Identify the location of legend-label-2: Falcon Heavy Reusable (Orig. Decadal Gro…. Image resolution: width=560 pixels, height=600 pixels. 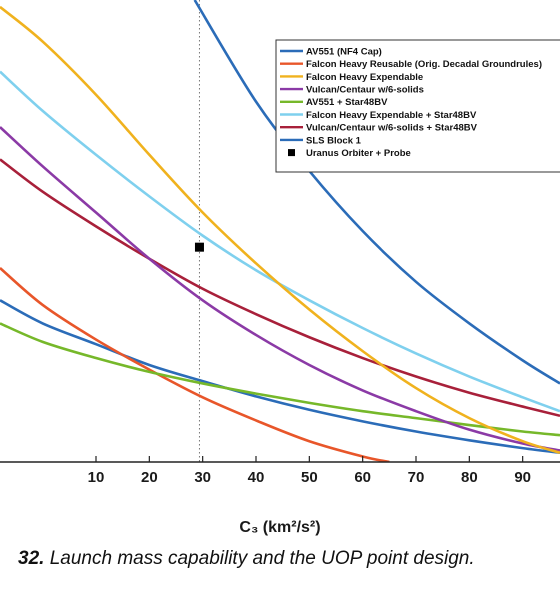
(424, 64).